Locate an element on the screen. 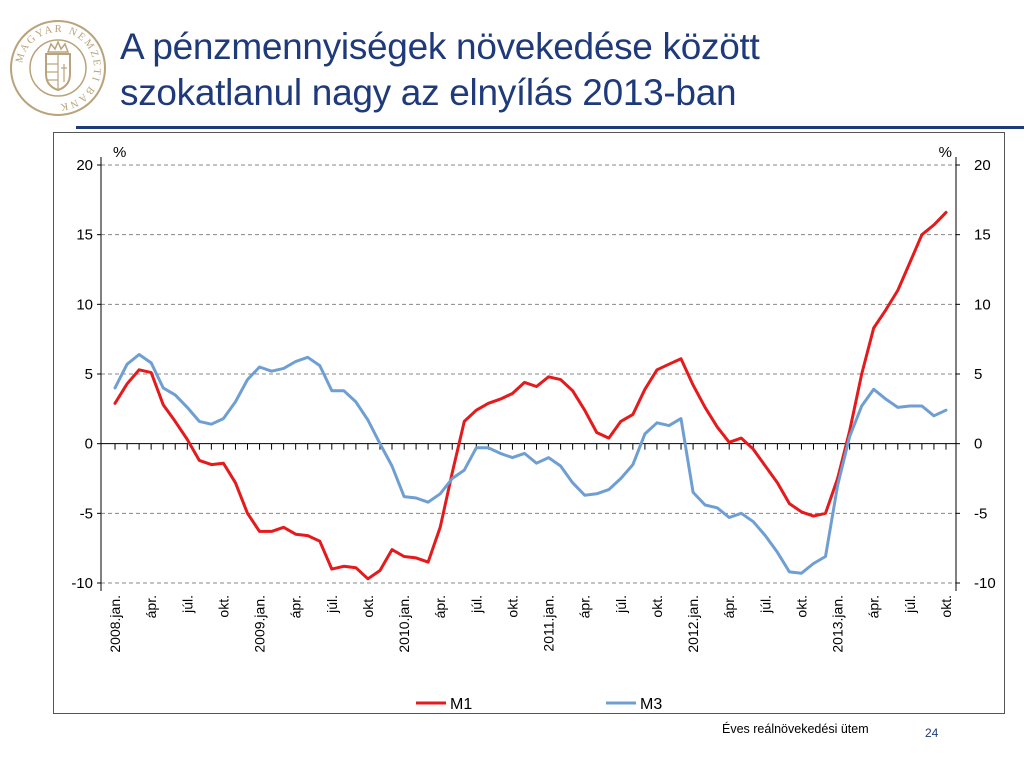 The height and width of the screenshot is (768, 1024). x-tick-label: 2010.jan. is located at coordinates (404, 624).